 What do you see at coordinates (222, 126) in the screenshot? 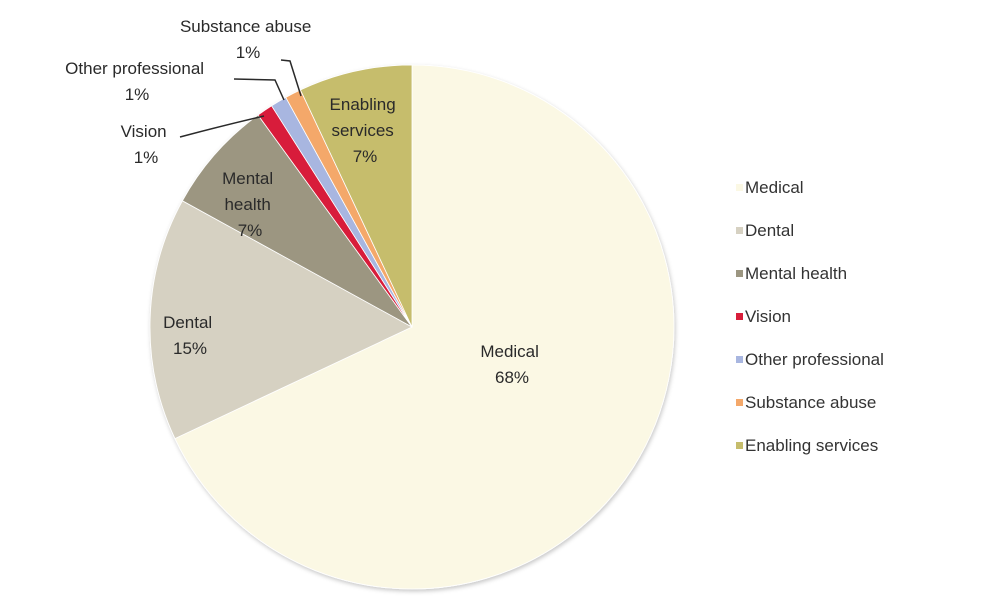
I see `leader-line-vision` at bounding box center [222, 126].